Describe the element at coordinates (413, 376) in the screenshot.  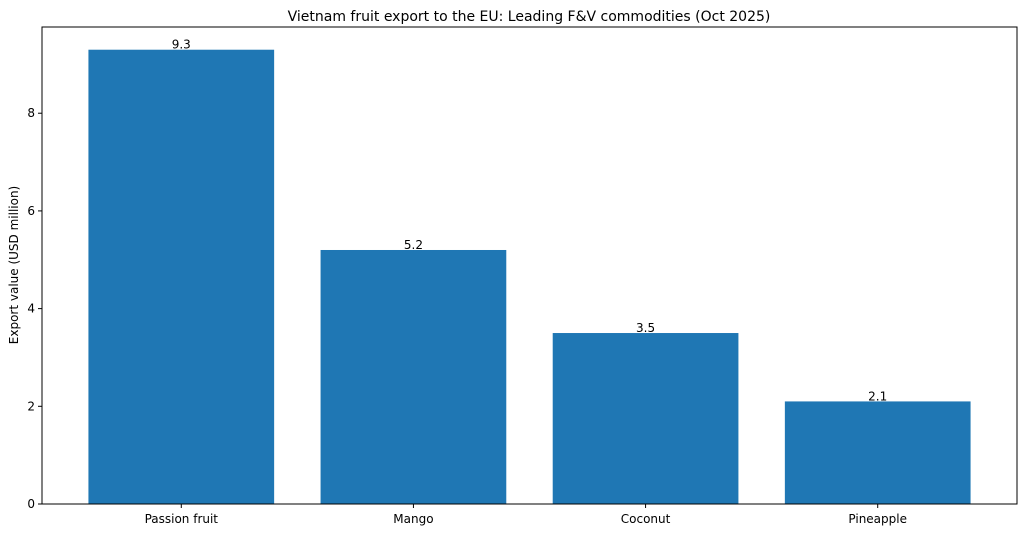
I see `bar-mango` at that location.